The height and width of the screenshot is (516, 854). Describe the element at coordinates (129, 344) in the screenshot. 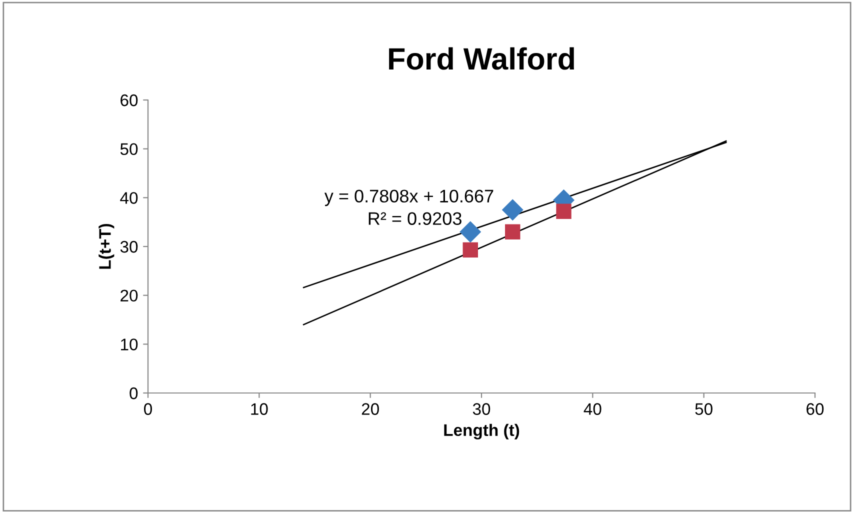

I see `y-tick-label: 10` at that location.